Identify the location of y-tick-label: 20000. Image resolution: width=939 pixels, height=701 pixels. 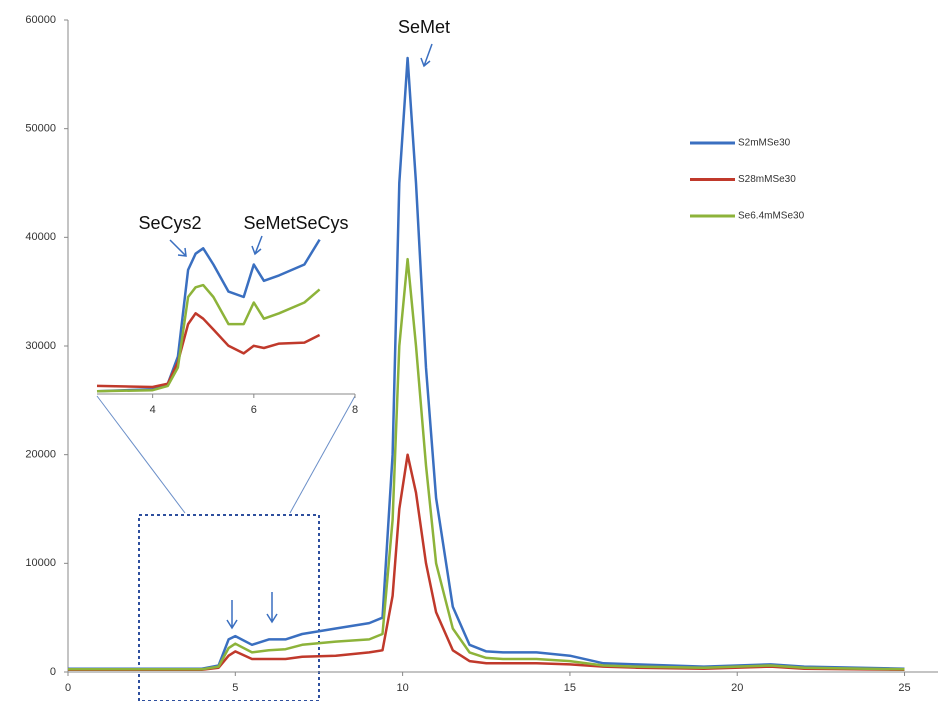
(40, 455).